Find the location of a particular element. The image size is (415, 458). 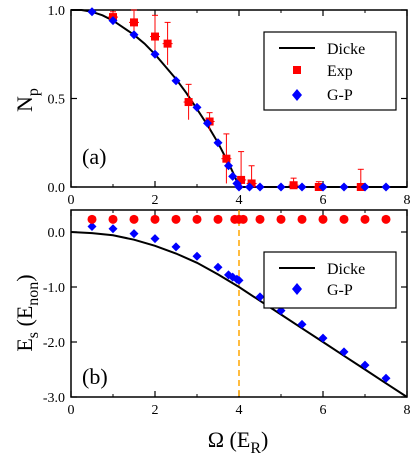

panel-b-xtick-label: 0 is located at coordinates (71, 410).